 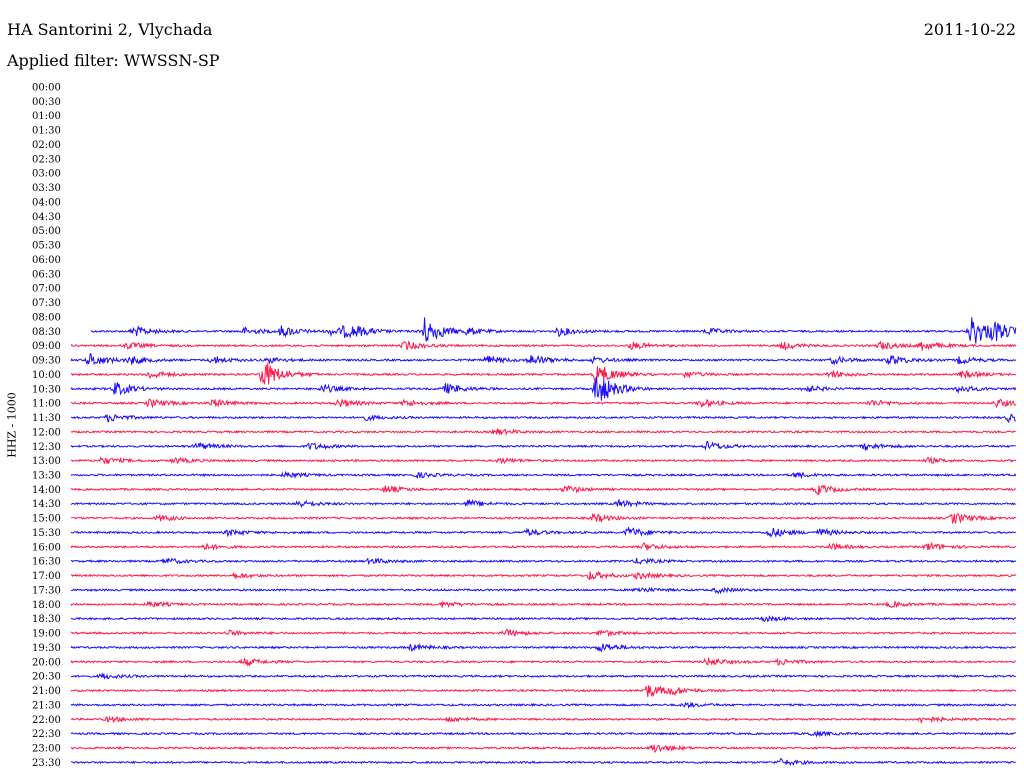 What do you see at coordinates (46, 202) in the screenshot?
I see `time-tick-label: 04:00` at bounding box center [46, 202].